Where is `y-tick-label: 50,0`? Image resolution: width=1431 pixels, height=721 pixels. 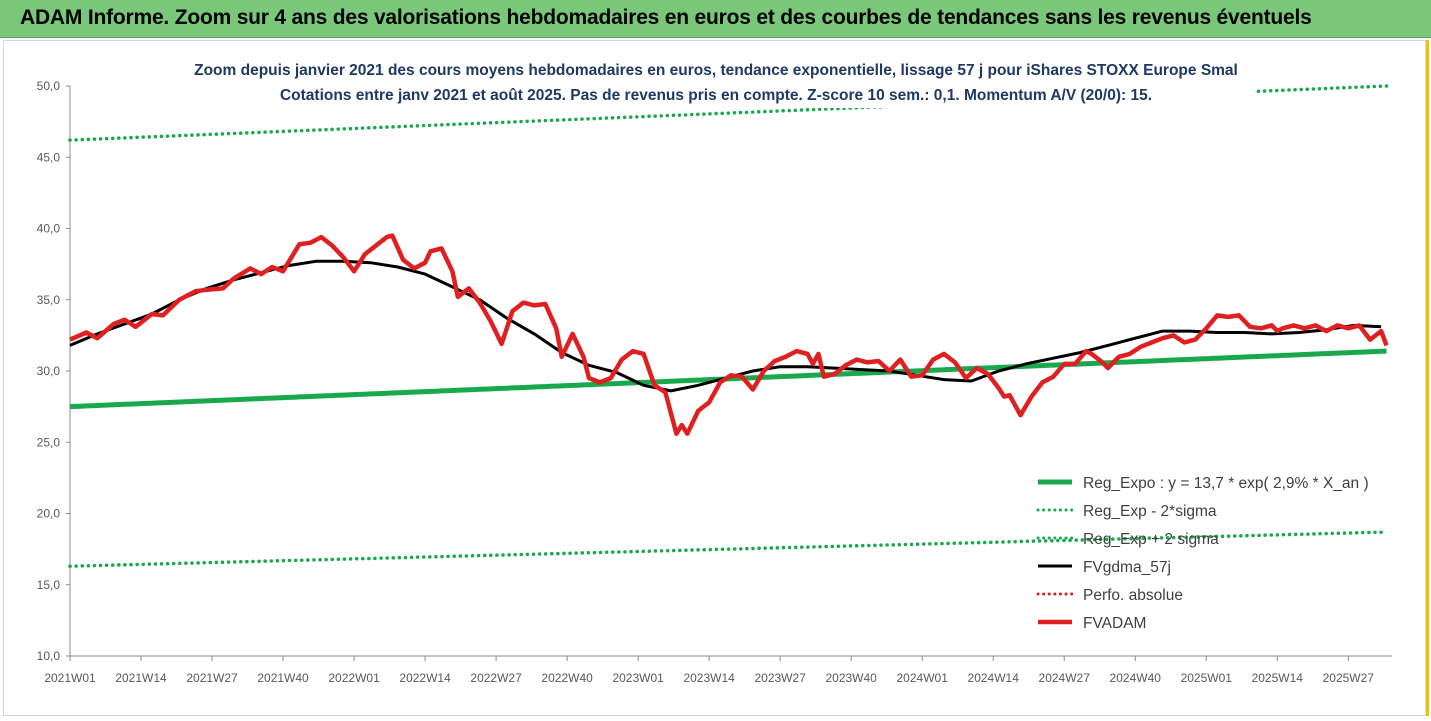 y-tick-label: 50,0 is located at coordinates (49, 86).